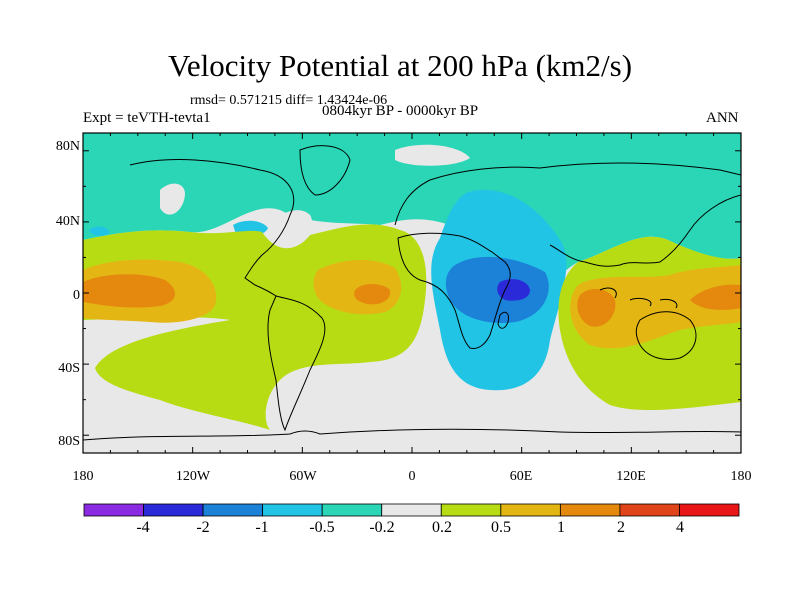 The image size is (800, 600). I want to click on x-tick-label: 120W, so click(193, 476).